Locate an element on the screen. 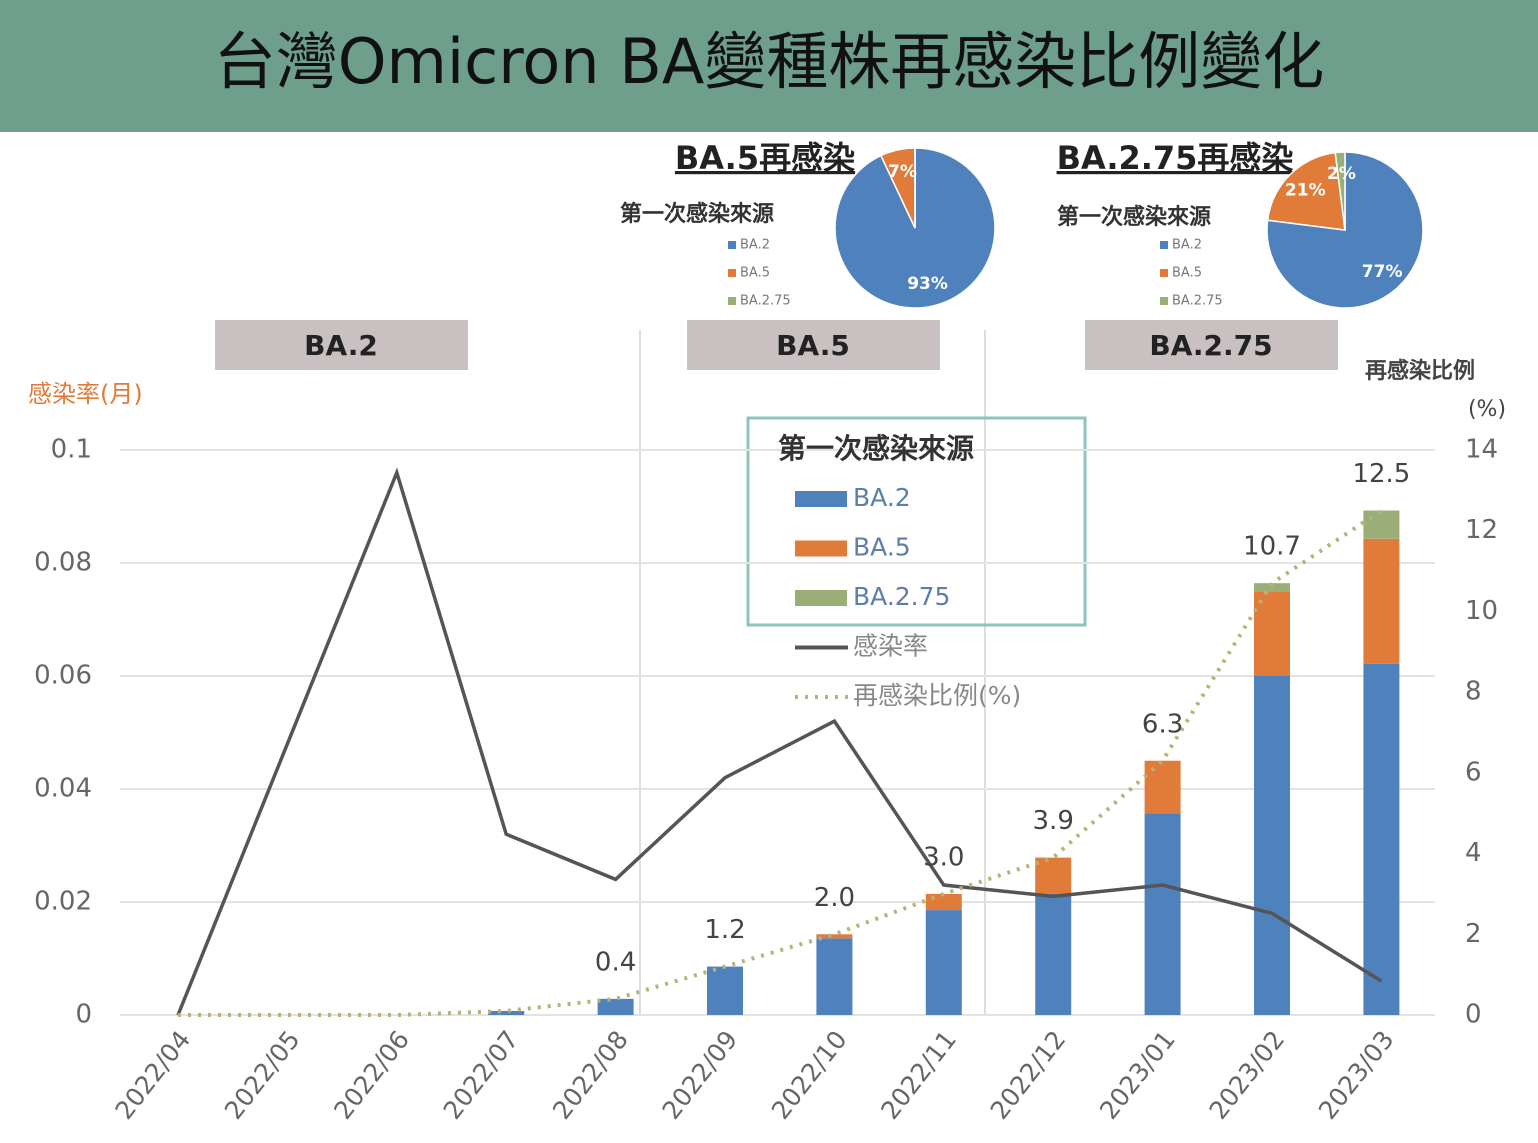 This screenshot has height=1143, width=1538. pie-label: 93% is located at coordinates (927, 284).